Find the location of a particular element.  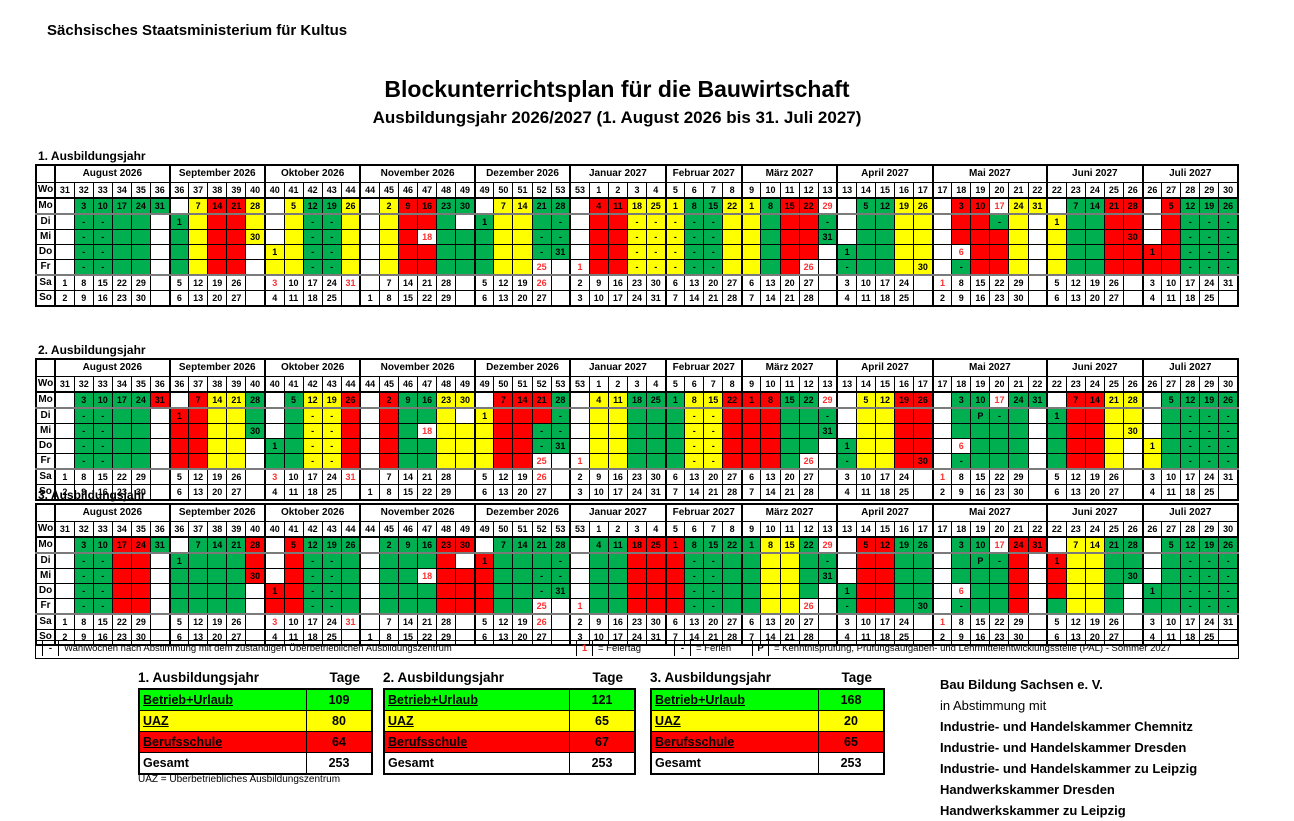

calendar-cell: 2 is located at coordinates (942, 298).